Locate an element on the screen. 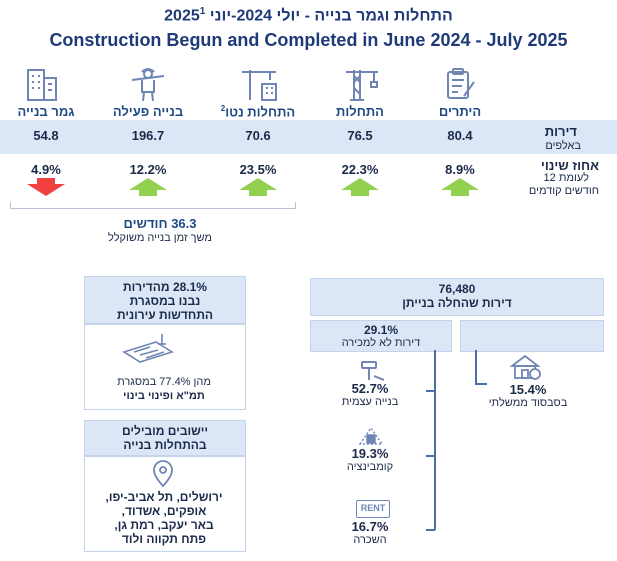 The width and height of the screenshot is (617, 561). hammer-icon is located at coordinates (371, 371).